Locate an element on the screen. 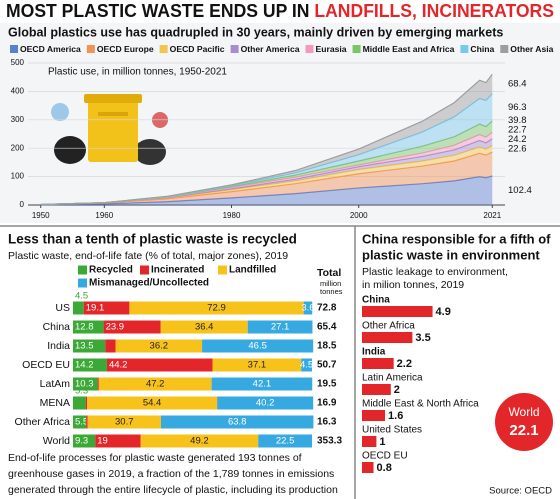  legend-label: Eurasia is located at coordinates (331, 49).